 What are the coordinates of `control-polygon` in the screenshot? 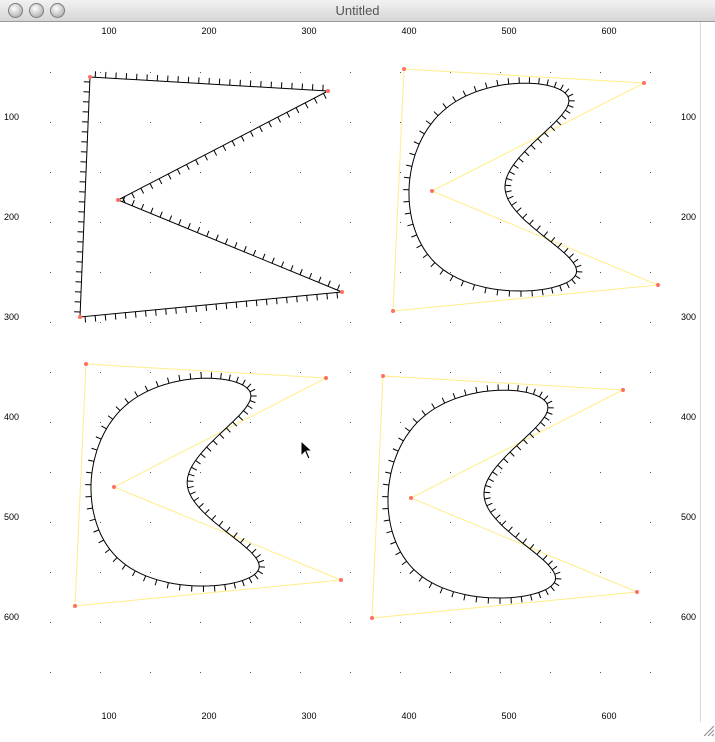 It's located at (208, 485).